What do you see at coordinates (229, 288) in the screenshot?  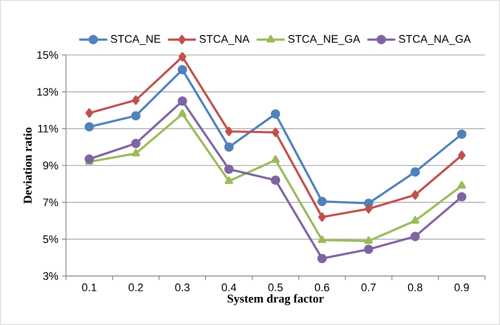 I see `x-tick-label: 0.4` at bounding box center [229, 288].